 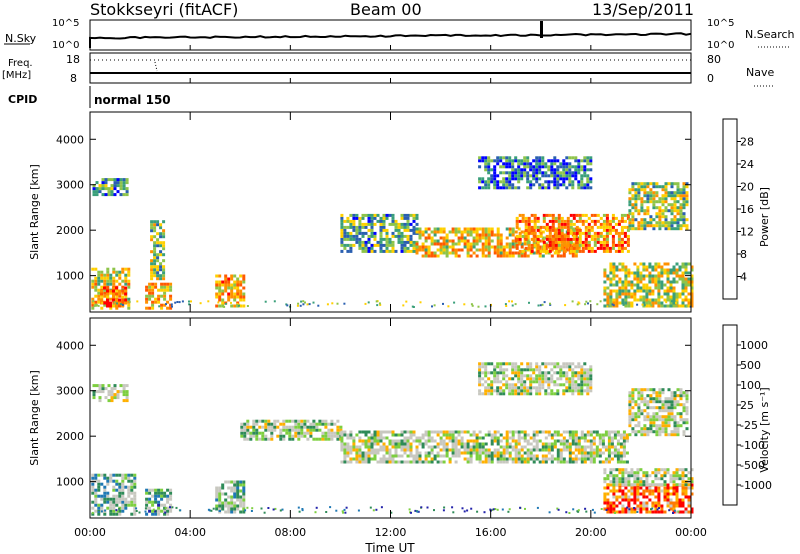 What do you see at coordinates (770, 34) in the screenshot?
I see `nsearch-label: N.Search` at bounding box center [770, 34].